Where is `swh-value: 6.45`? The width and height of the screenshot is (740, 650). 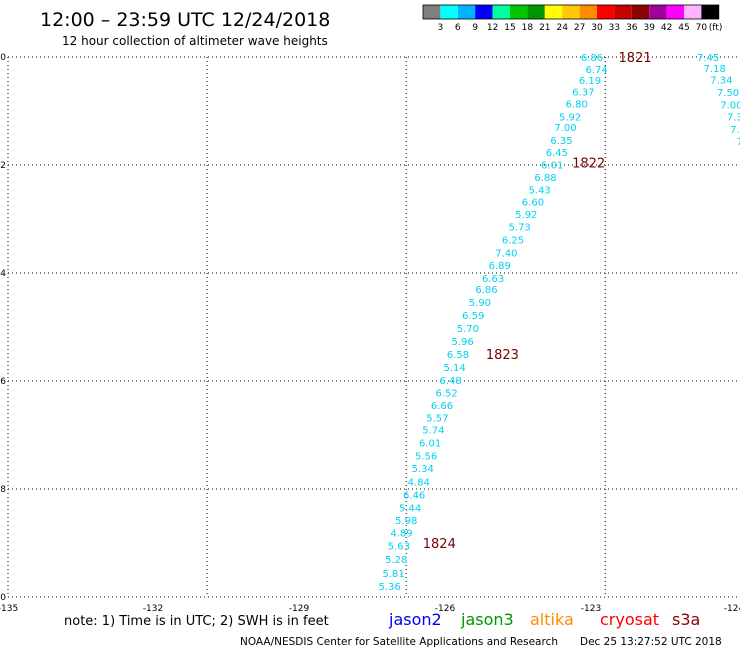
swh-value: 6.45 is located at coordinates (557, 153).